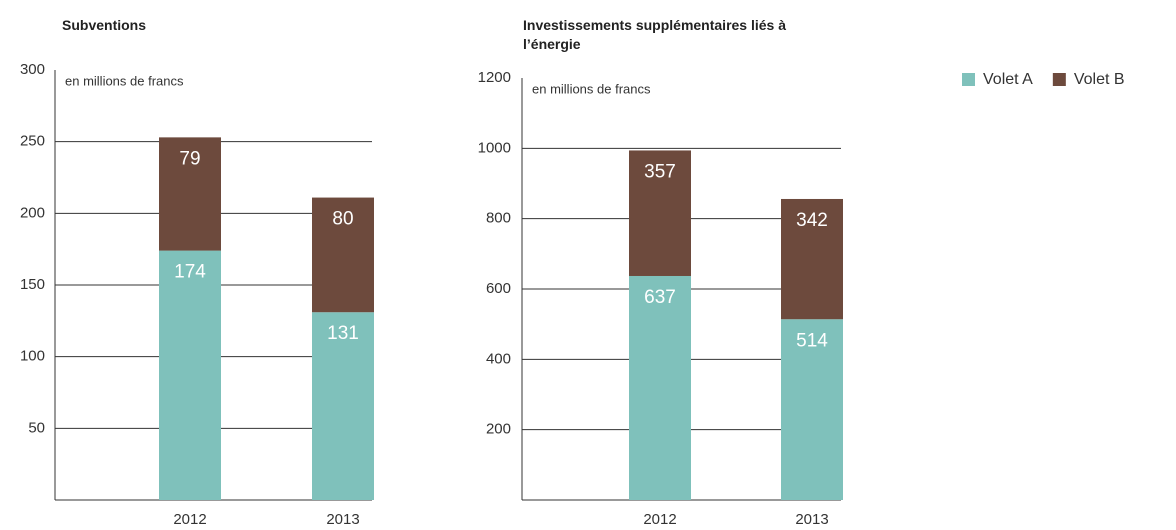 This screenshot has width=1176, height=530. Describe the element at coordinates (104, 25) in the screenshot. I see `chart-title: Subventions` at that location.